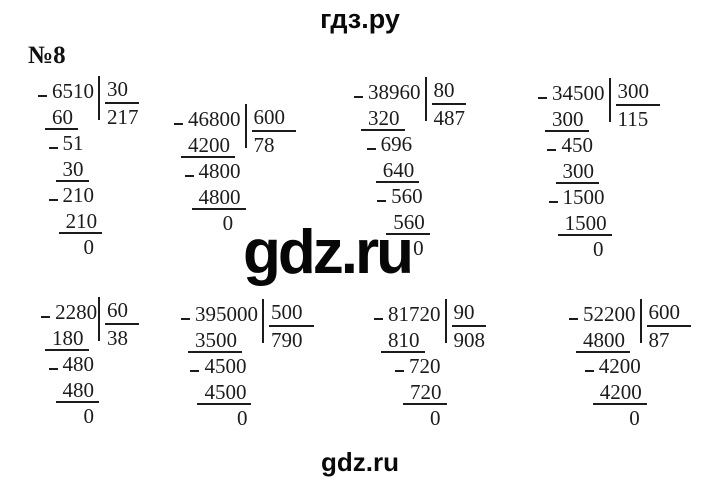 The height and width of the screenshot is (483, 720). I want to click on step-value: 180, so click(67, 338).